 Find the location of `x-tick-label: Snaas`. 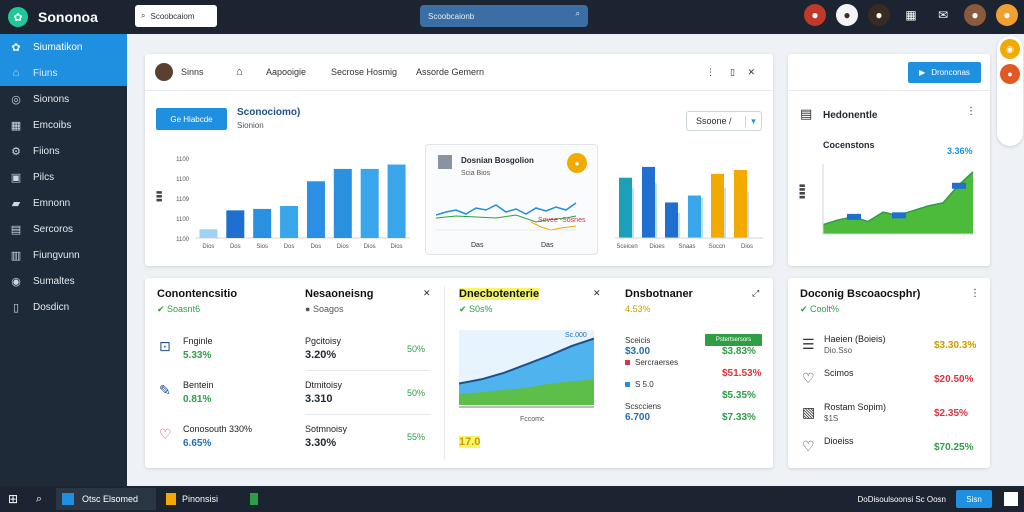

x-tick-label: Snaas is located at coordinates (686, 247).